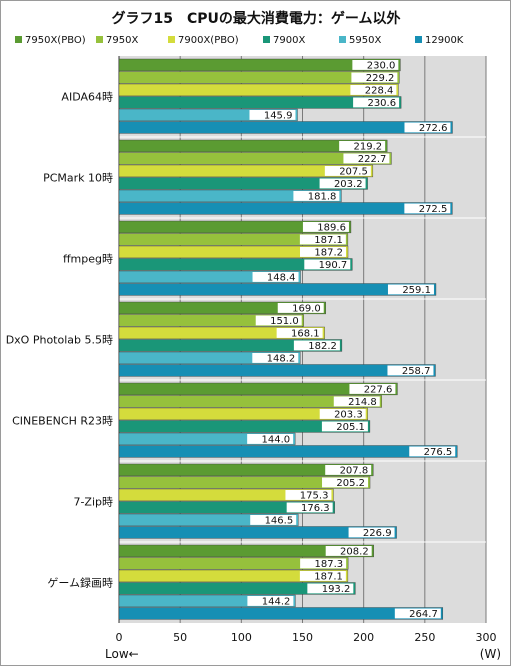  What do you see at coordinates (354, 471) in the screenshot?
I see `data-label: 207.8` at bounding box center [354, 471].